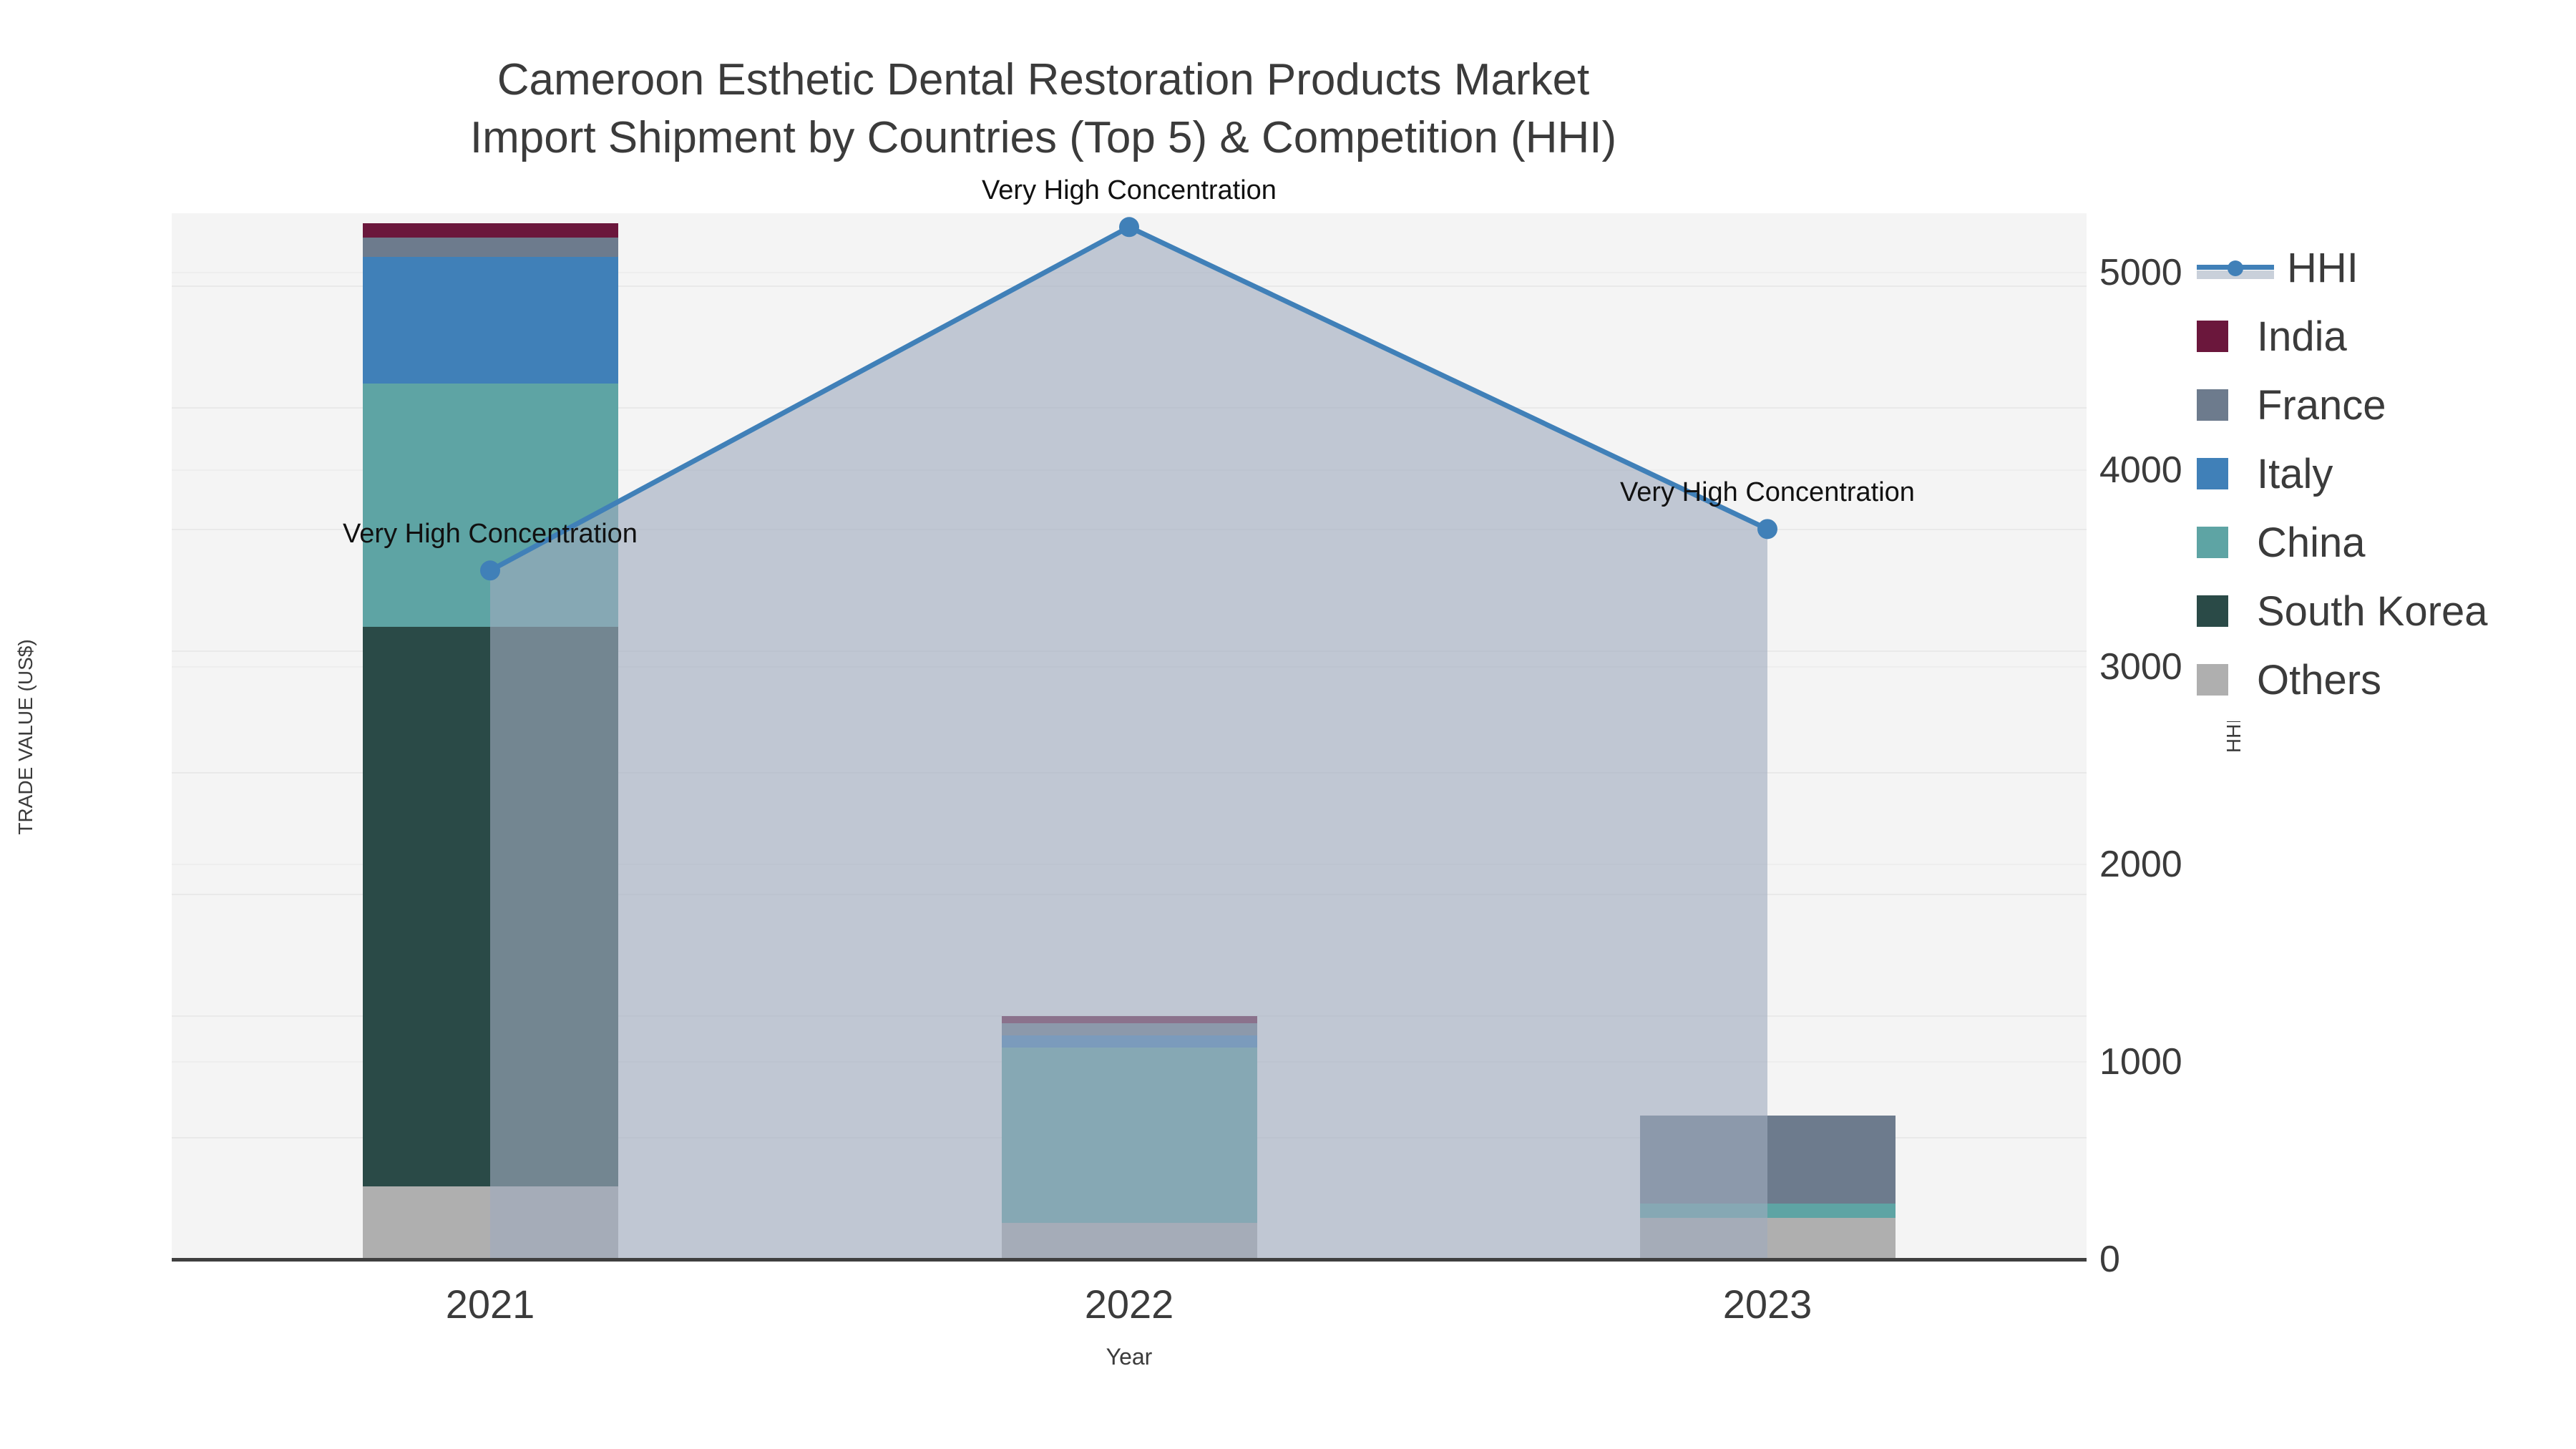  Describe the element at coordinates (1129, 1357) in the screenshot. I see `x-axis-label: Year` at that location.